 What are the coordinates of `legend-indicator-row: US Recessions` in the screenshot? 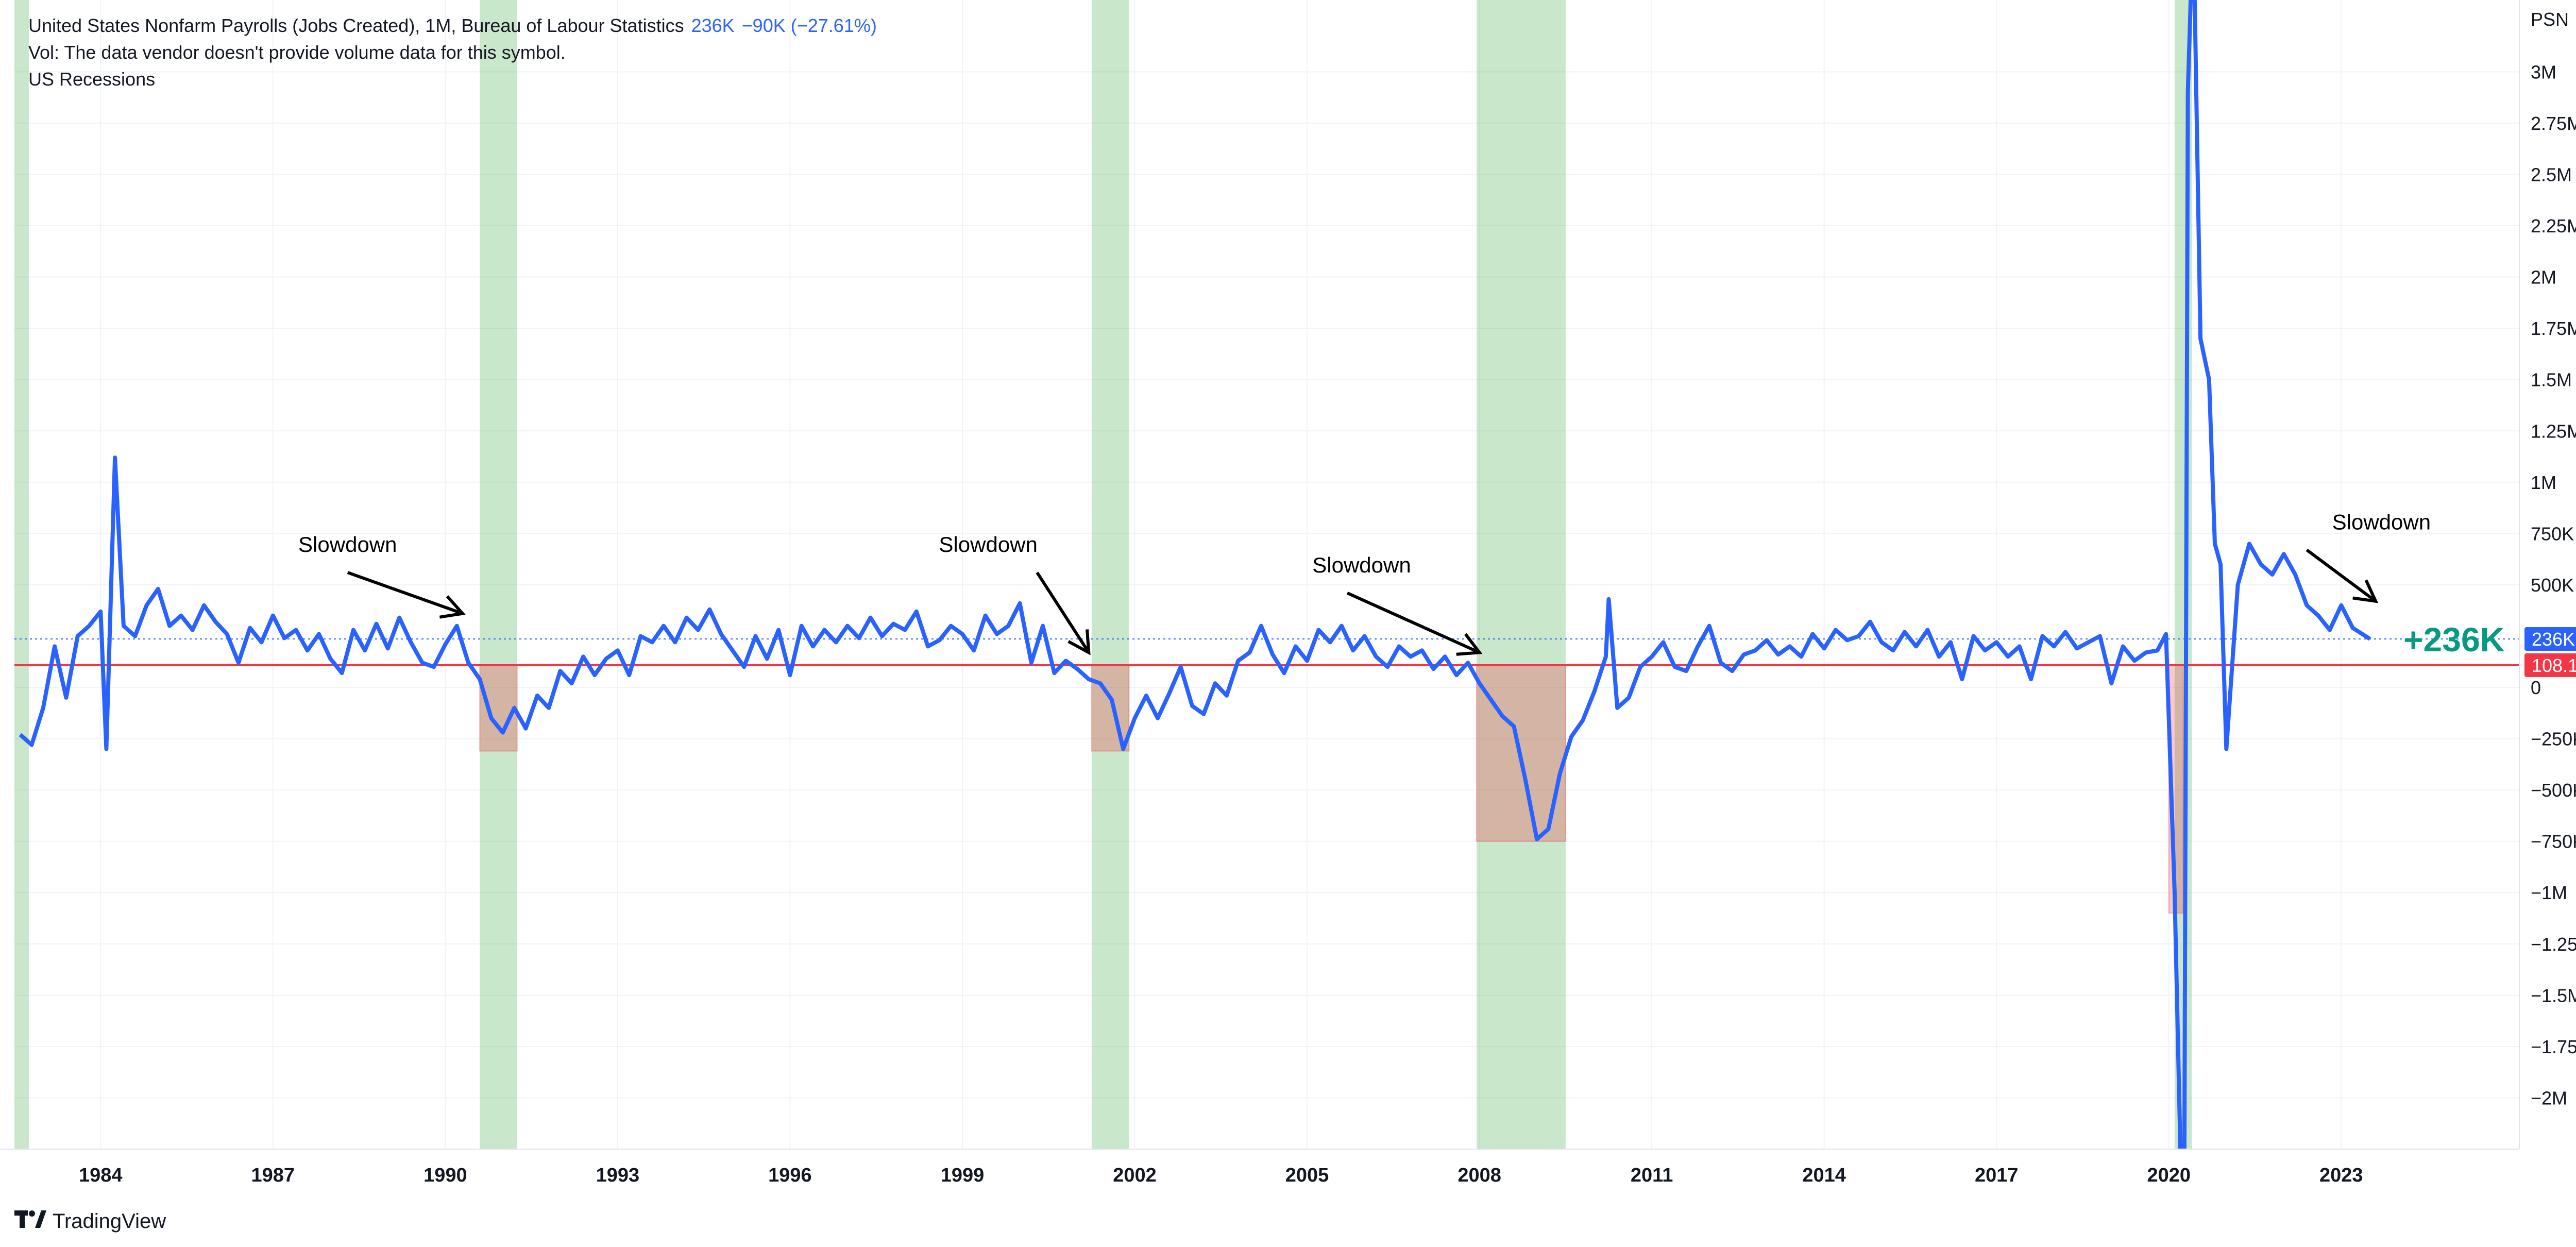 It's located at (452, 79).